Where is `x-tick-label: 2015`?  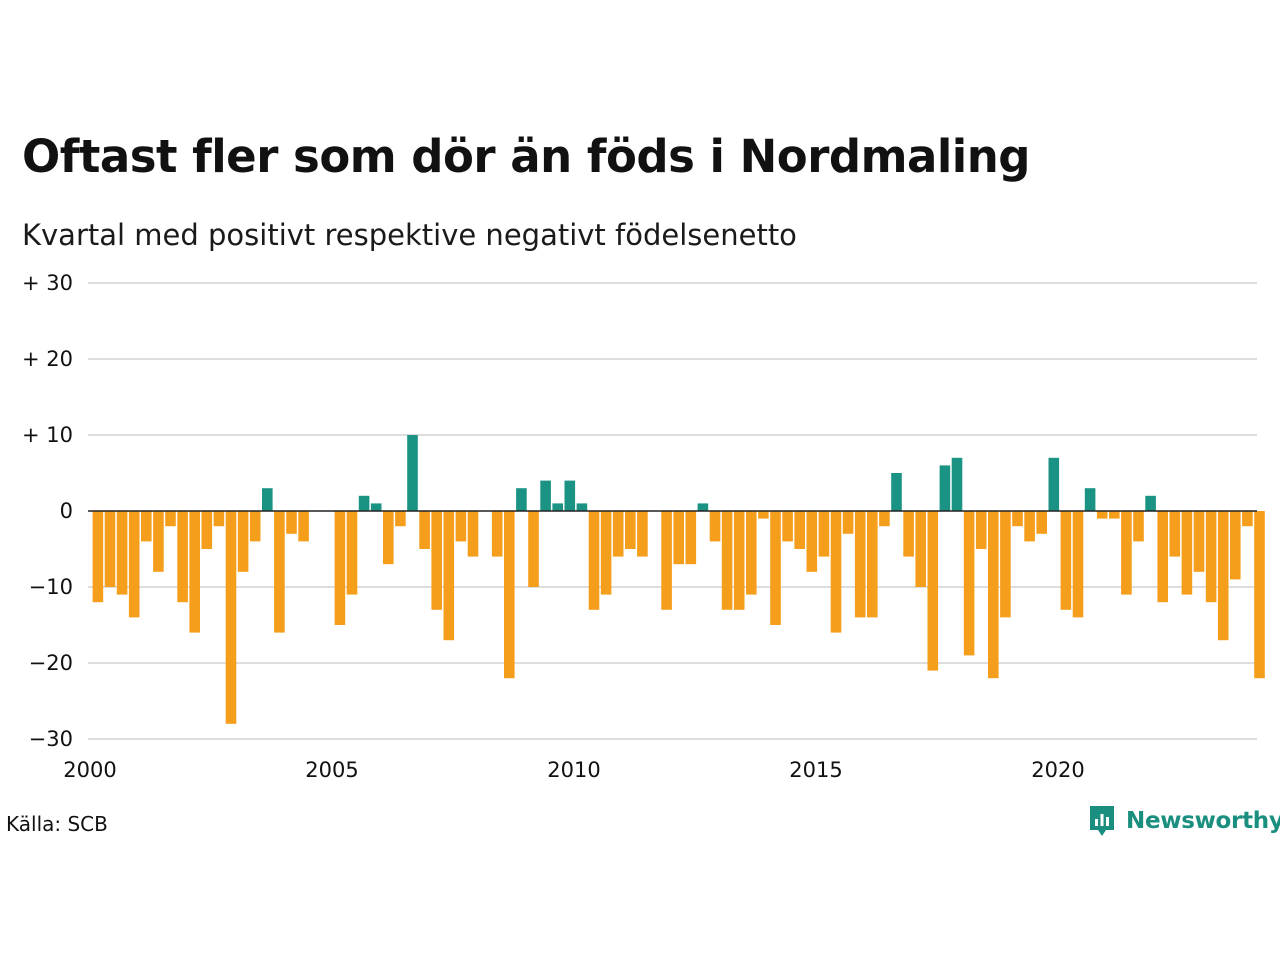 x-tick-label: 2015 is located at coordinates (815, 770).